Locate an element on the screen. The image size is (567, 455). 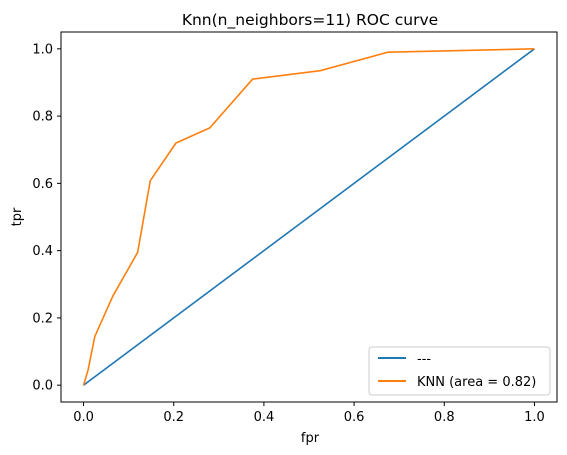
x-tick-label: 0.0 is located at coordinates (83, 417).